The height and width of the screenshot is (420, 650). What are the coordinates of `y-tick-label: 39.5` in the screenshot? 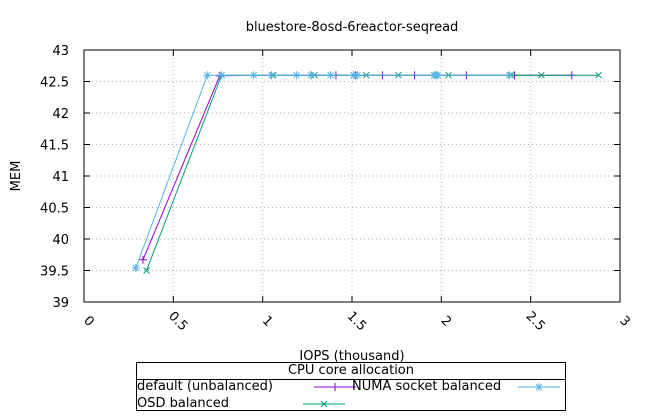 It's located at (54, 272).